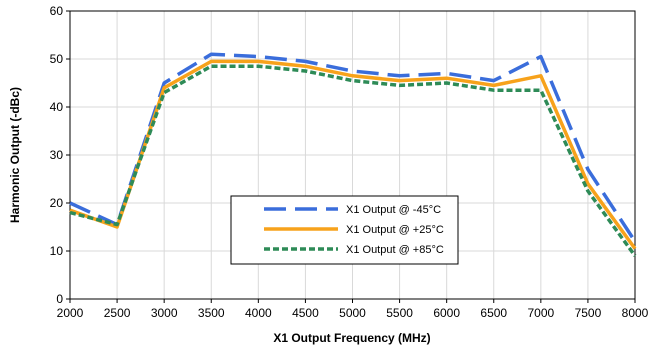 Image resolution: width=665 pixels, height=354 pixels. What do you see at coordinates (57, 203) in the screenshot?
I see `y-tick-label: 20` at bounding box center [57, 203].